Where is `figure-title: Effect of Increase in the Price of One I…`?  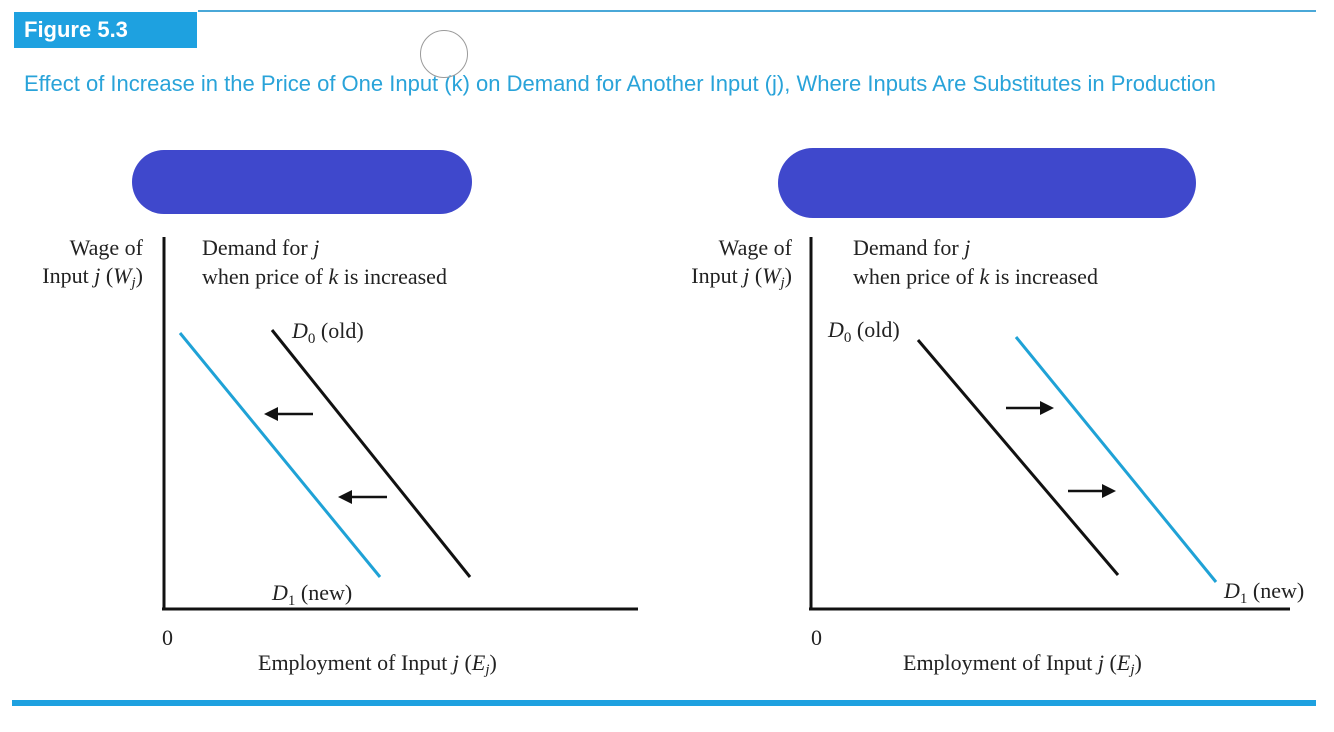
figure-title: Effect of Increase in the Price of One I… is located at coordinates (620, 83).